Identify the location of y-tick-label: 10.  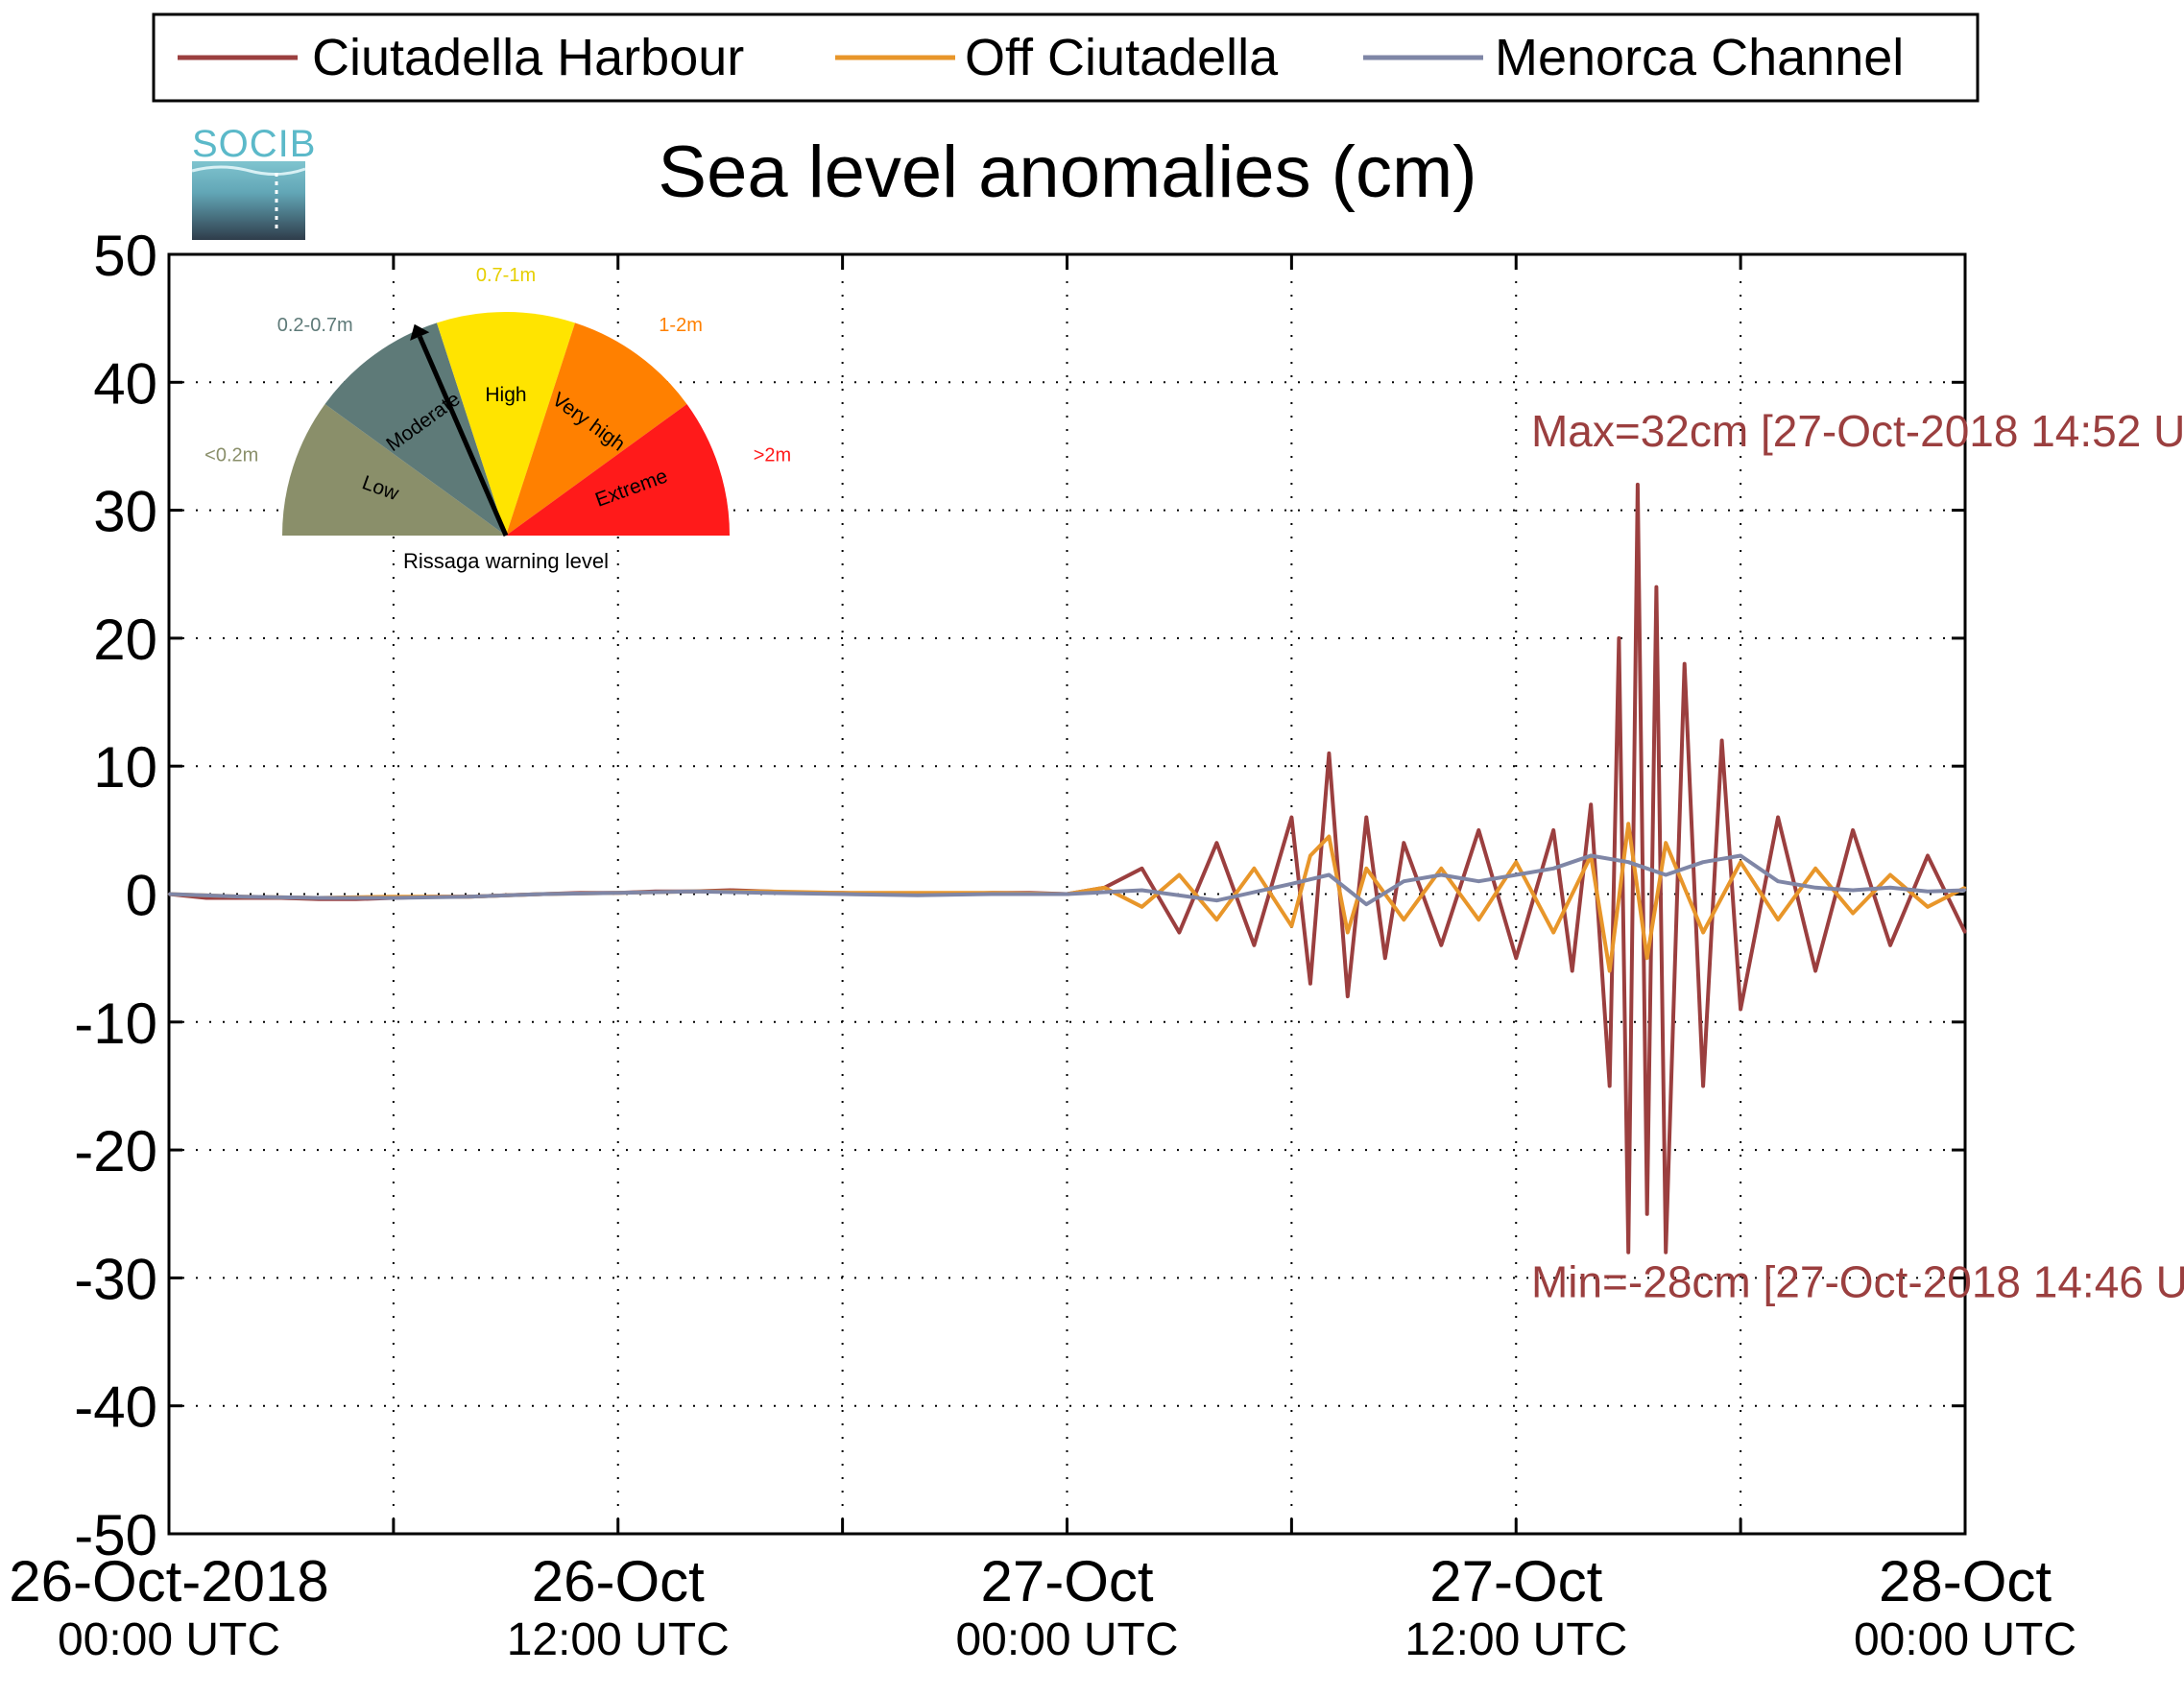
(125, 768).